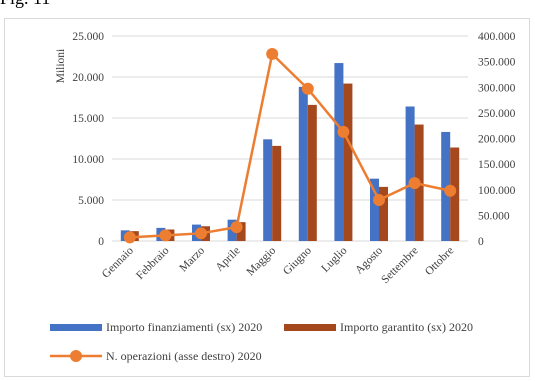 Image resolution: width=535 pixels, height=381 pixels. Describe the element at coordinates (101, 242) in the screenshot. I see `y-left-tick-label: 0` at that location.